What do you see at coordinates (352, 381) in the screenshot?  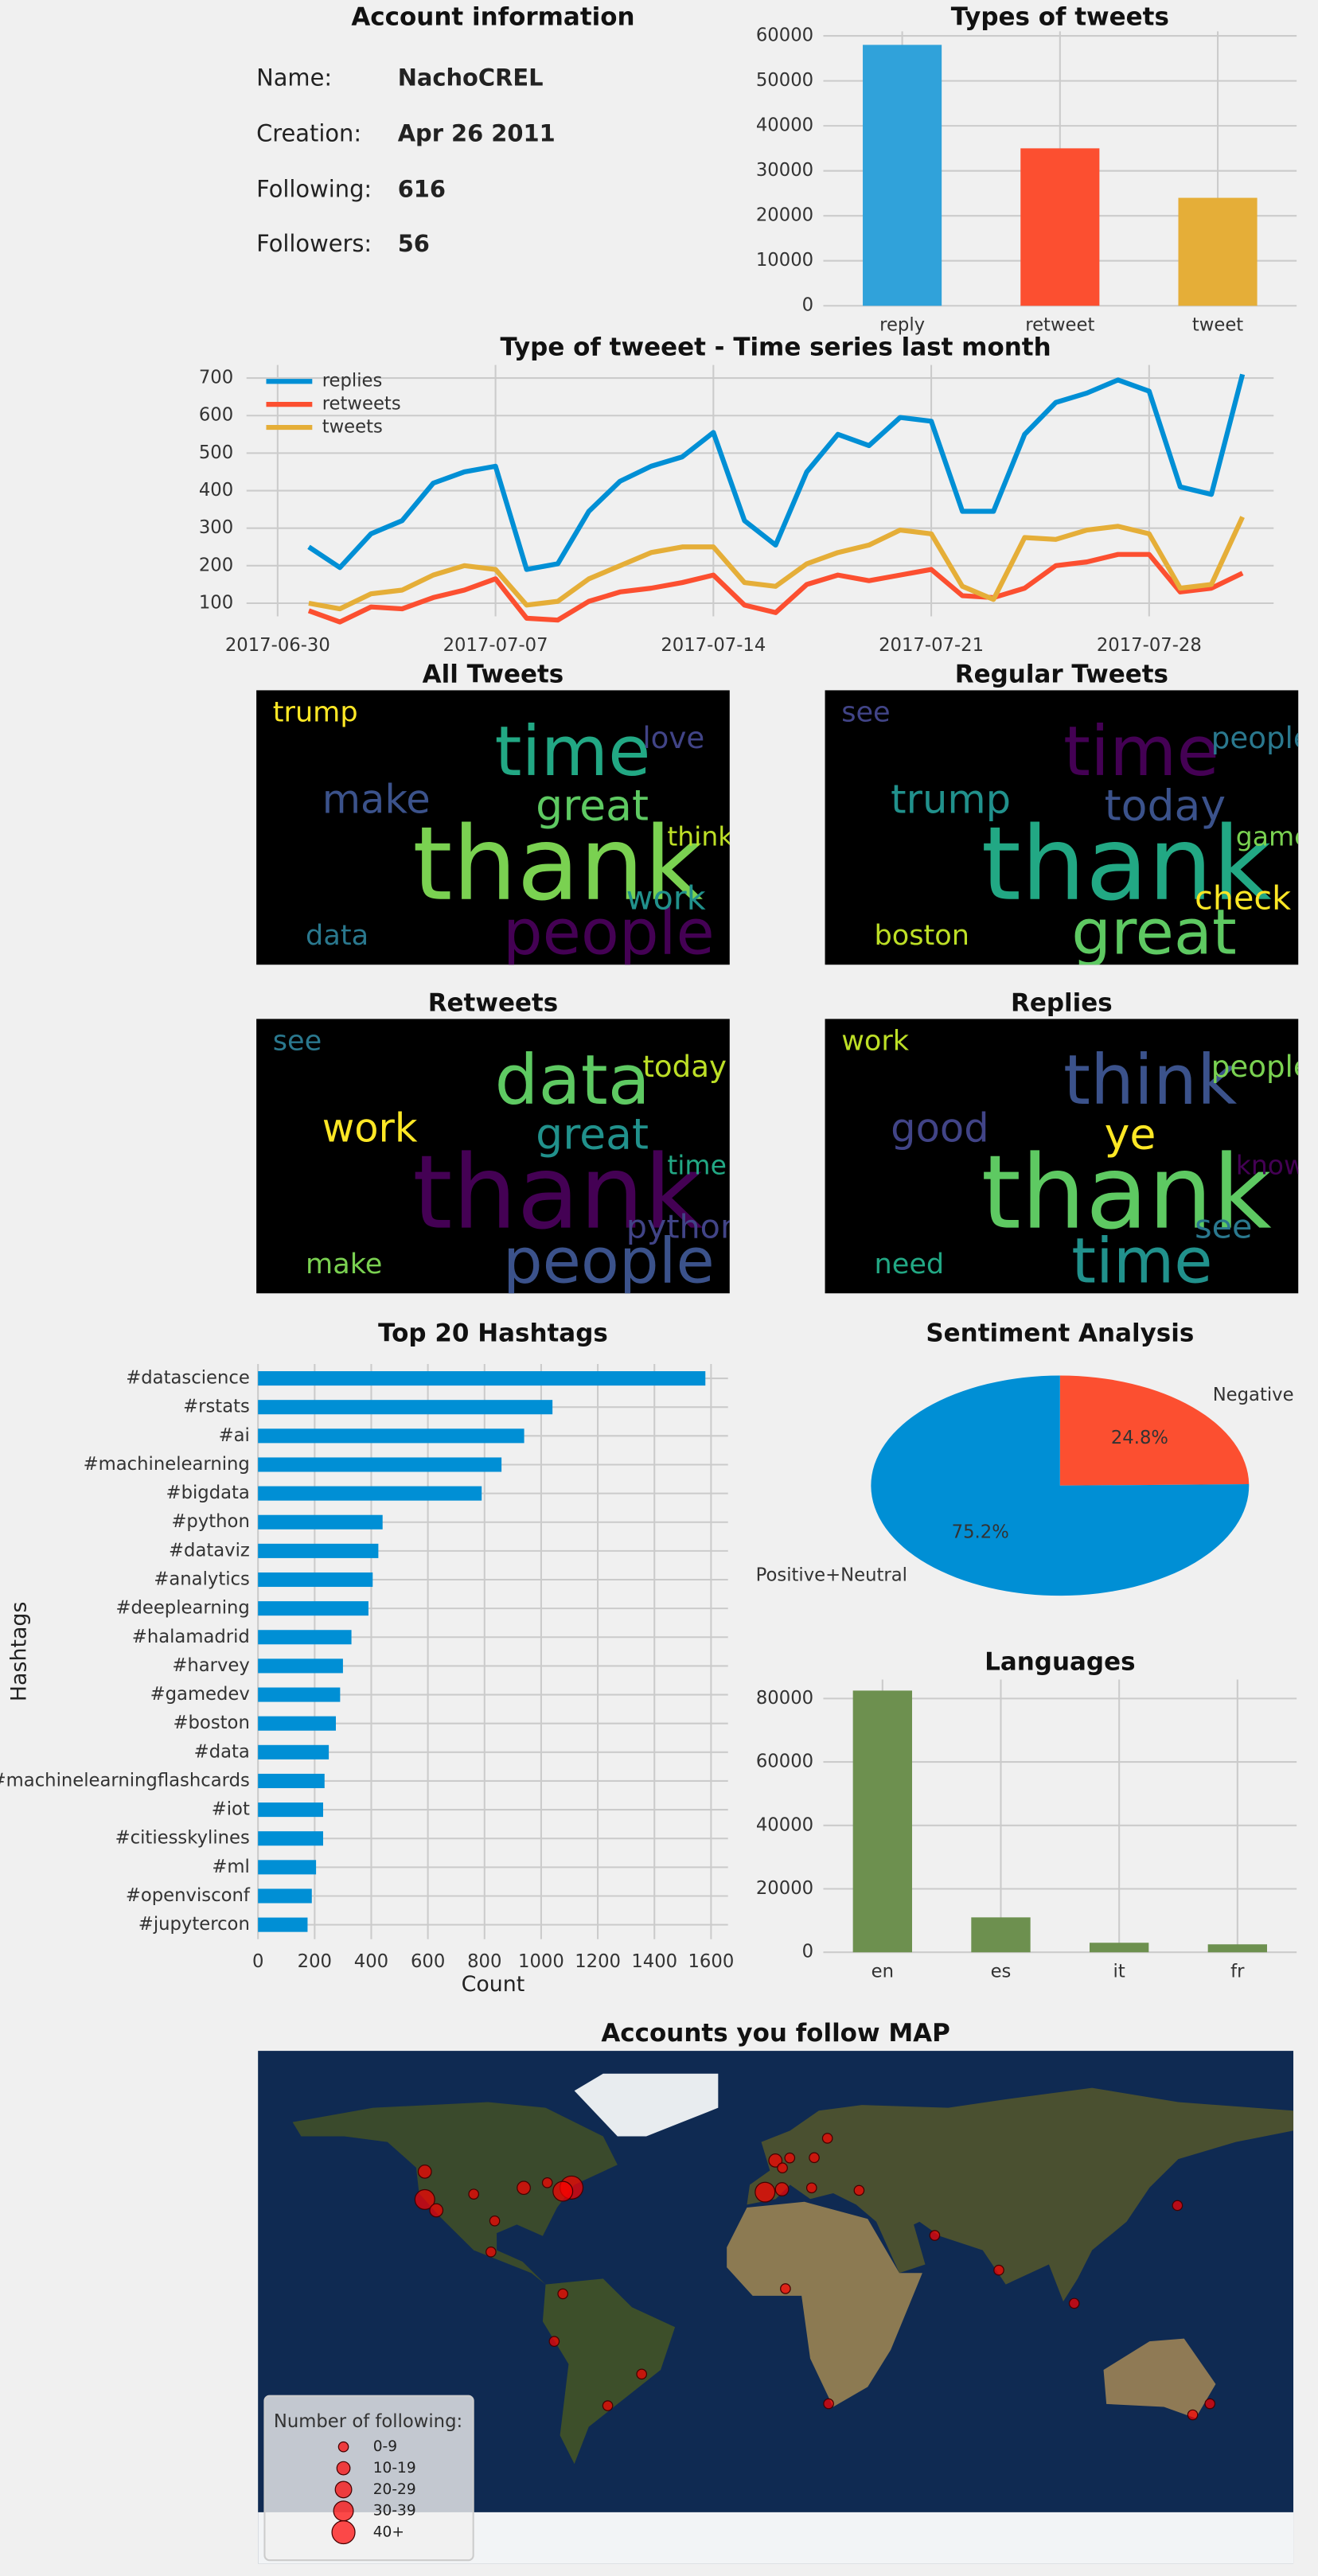 I see `legend-label: replies` at bounding box center [352, 381].